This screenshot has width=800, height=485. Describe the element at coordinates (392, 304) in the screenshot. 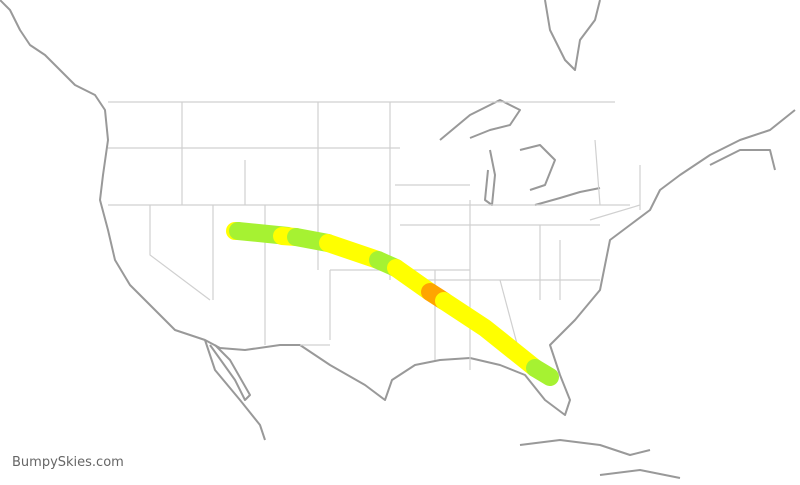

I see `flight-route` at that location.